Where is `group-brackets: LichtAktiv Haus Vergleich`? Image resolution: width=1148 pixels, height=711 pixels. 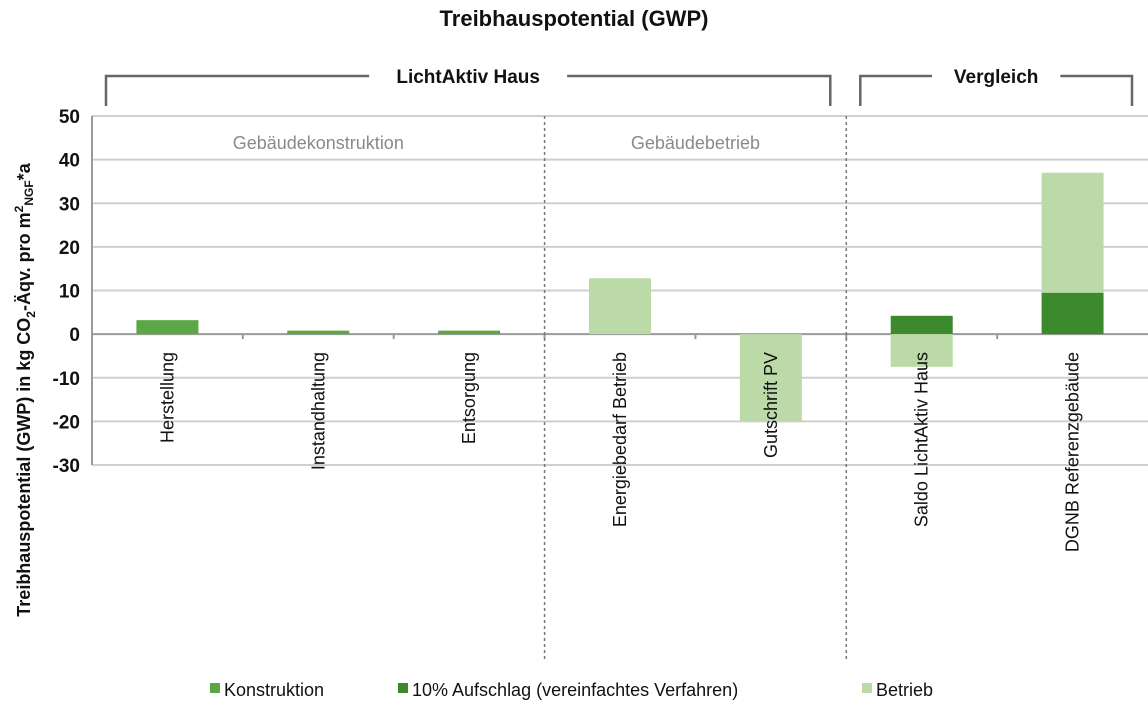
group-brackets: LichtAktiv Haus Vergleich is located at coordinates (619, 86).